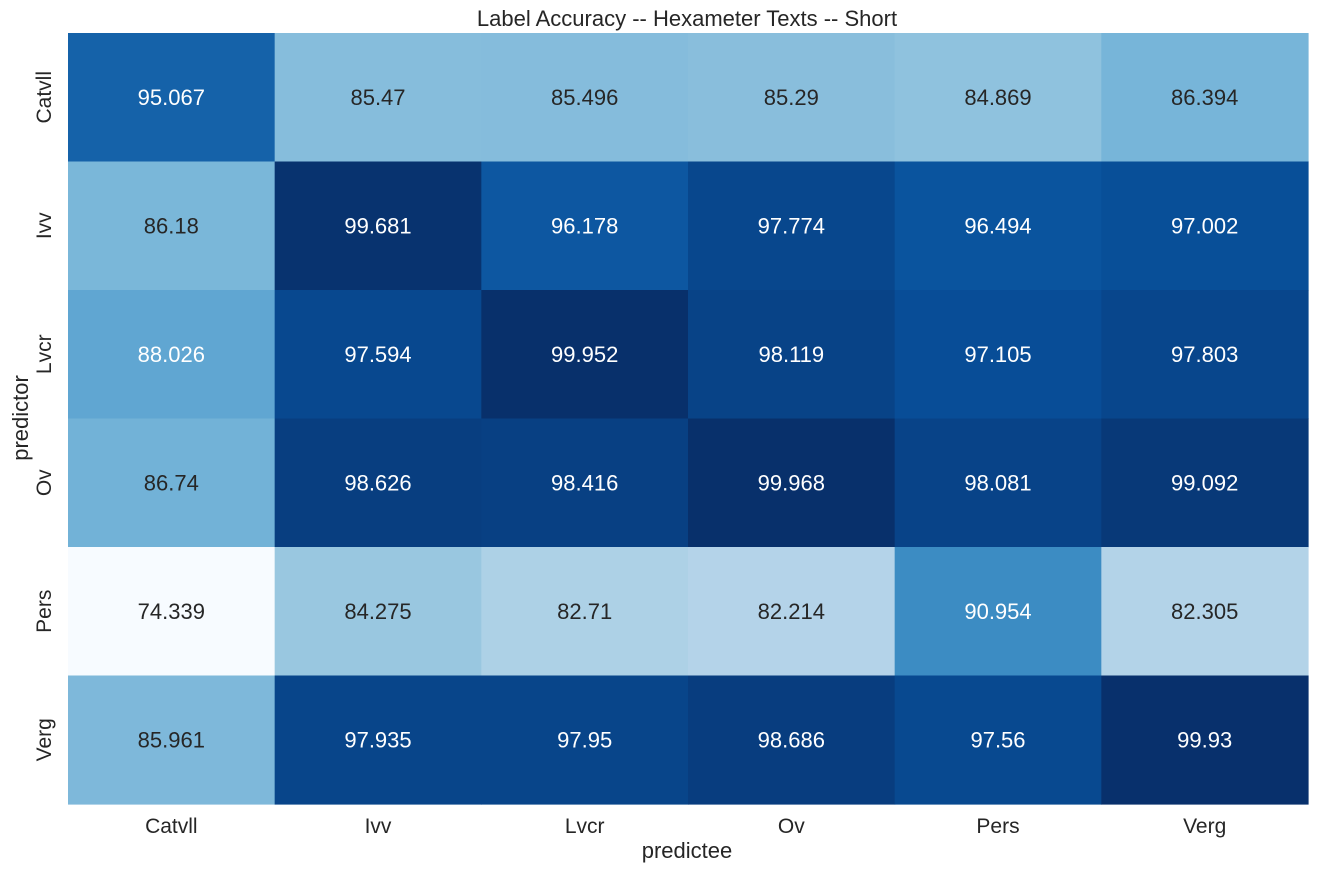  I want to click on cell-value-label: 82.214, so click(791, 611).